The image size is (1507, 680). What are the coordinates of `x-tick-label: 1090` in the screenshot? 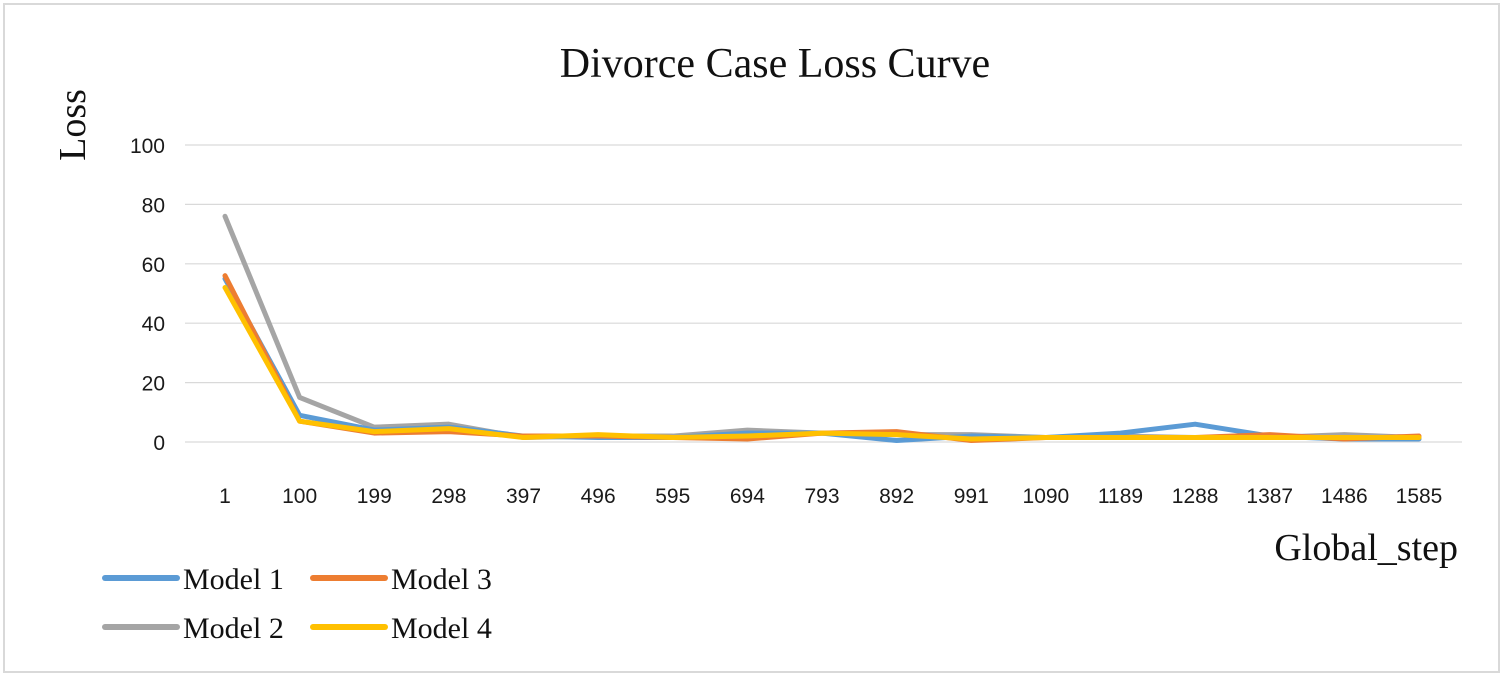 It's located at (1046, 496).